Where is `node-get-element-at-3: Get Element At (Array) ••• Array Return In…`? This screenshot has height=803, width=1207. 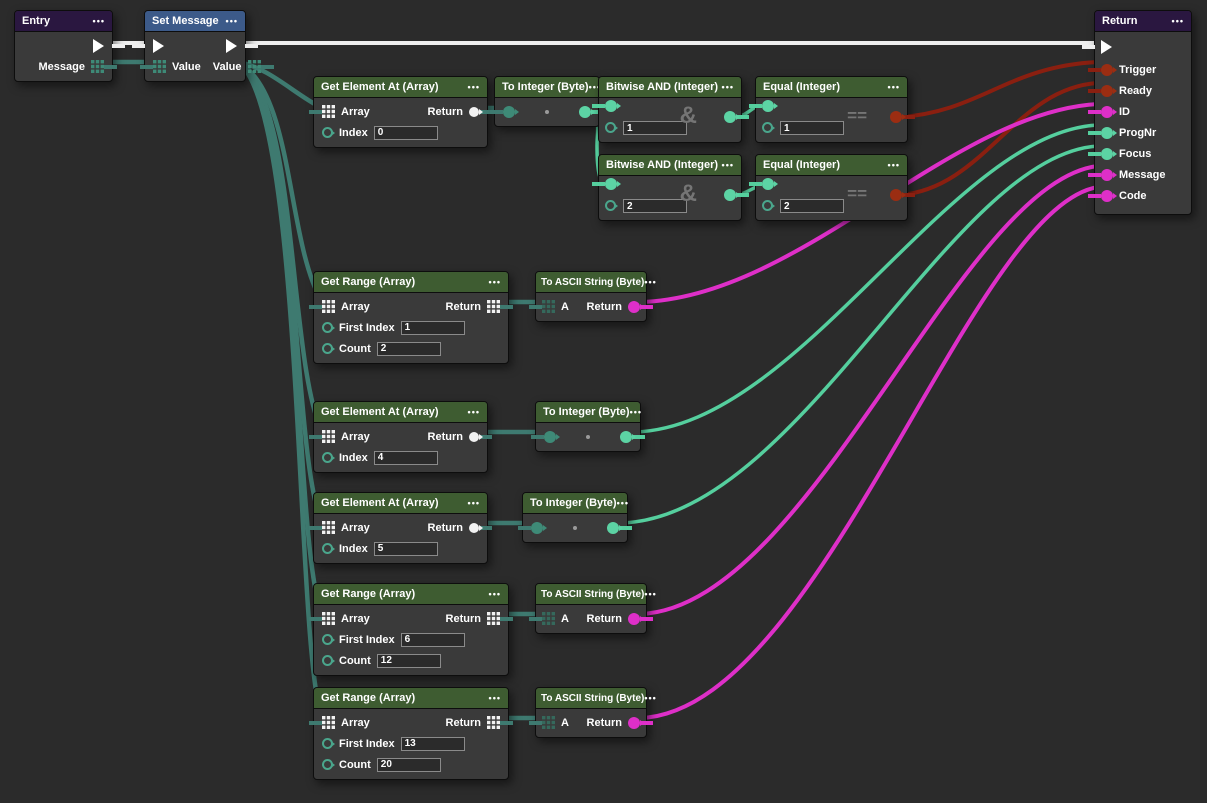
node-get-element-at-3: Get Element At (Array) ••• Array Return In… is located at coordinates (400, 528).